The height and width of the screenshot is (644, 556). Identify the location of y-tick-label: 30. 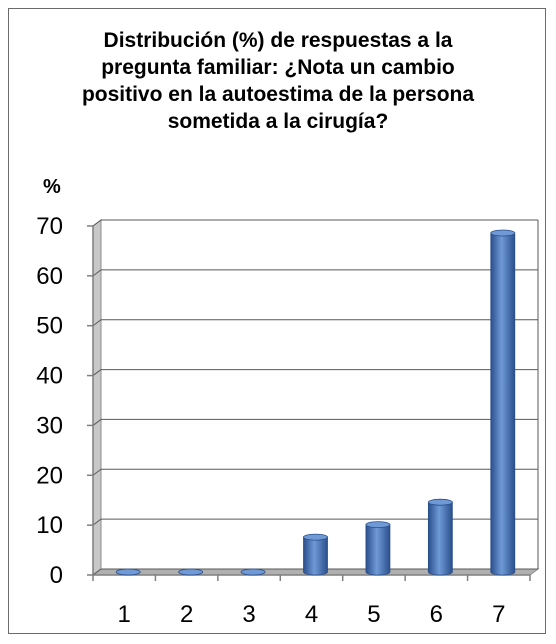
(49, 425).